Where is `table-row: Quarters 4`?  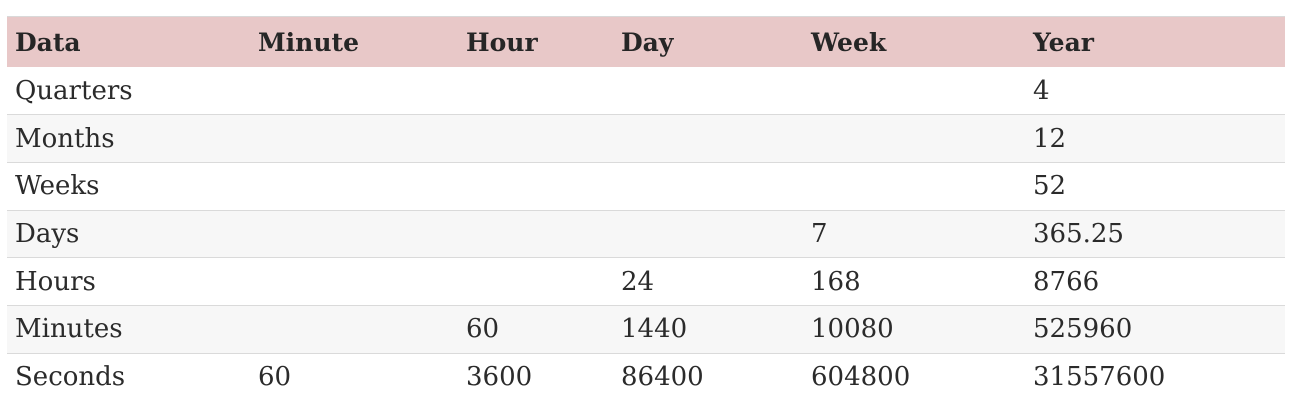
table-row: Quarters 4 is located at coordinates (646, 91).